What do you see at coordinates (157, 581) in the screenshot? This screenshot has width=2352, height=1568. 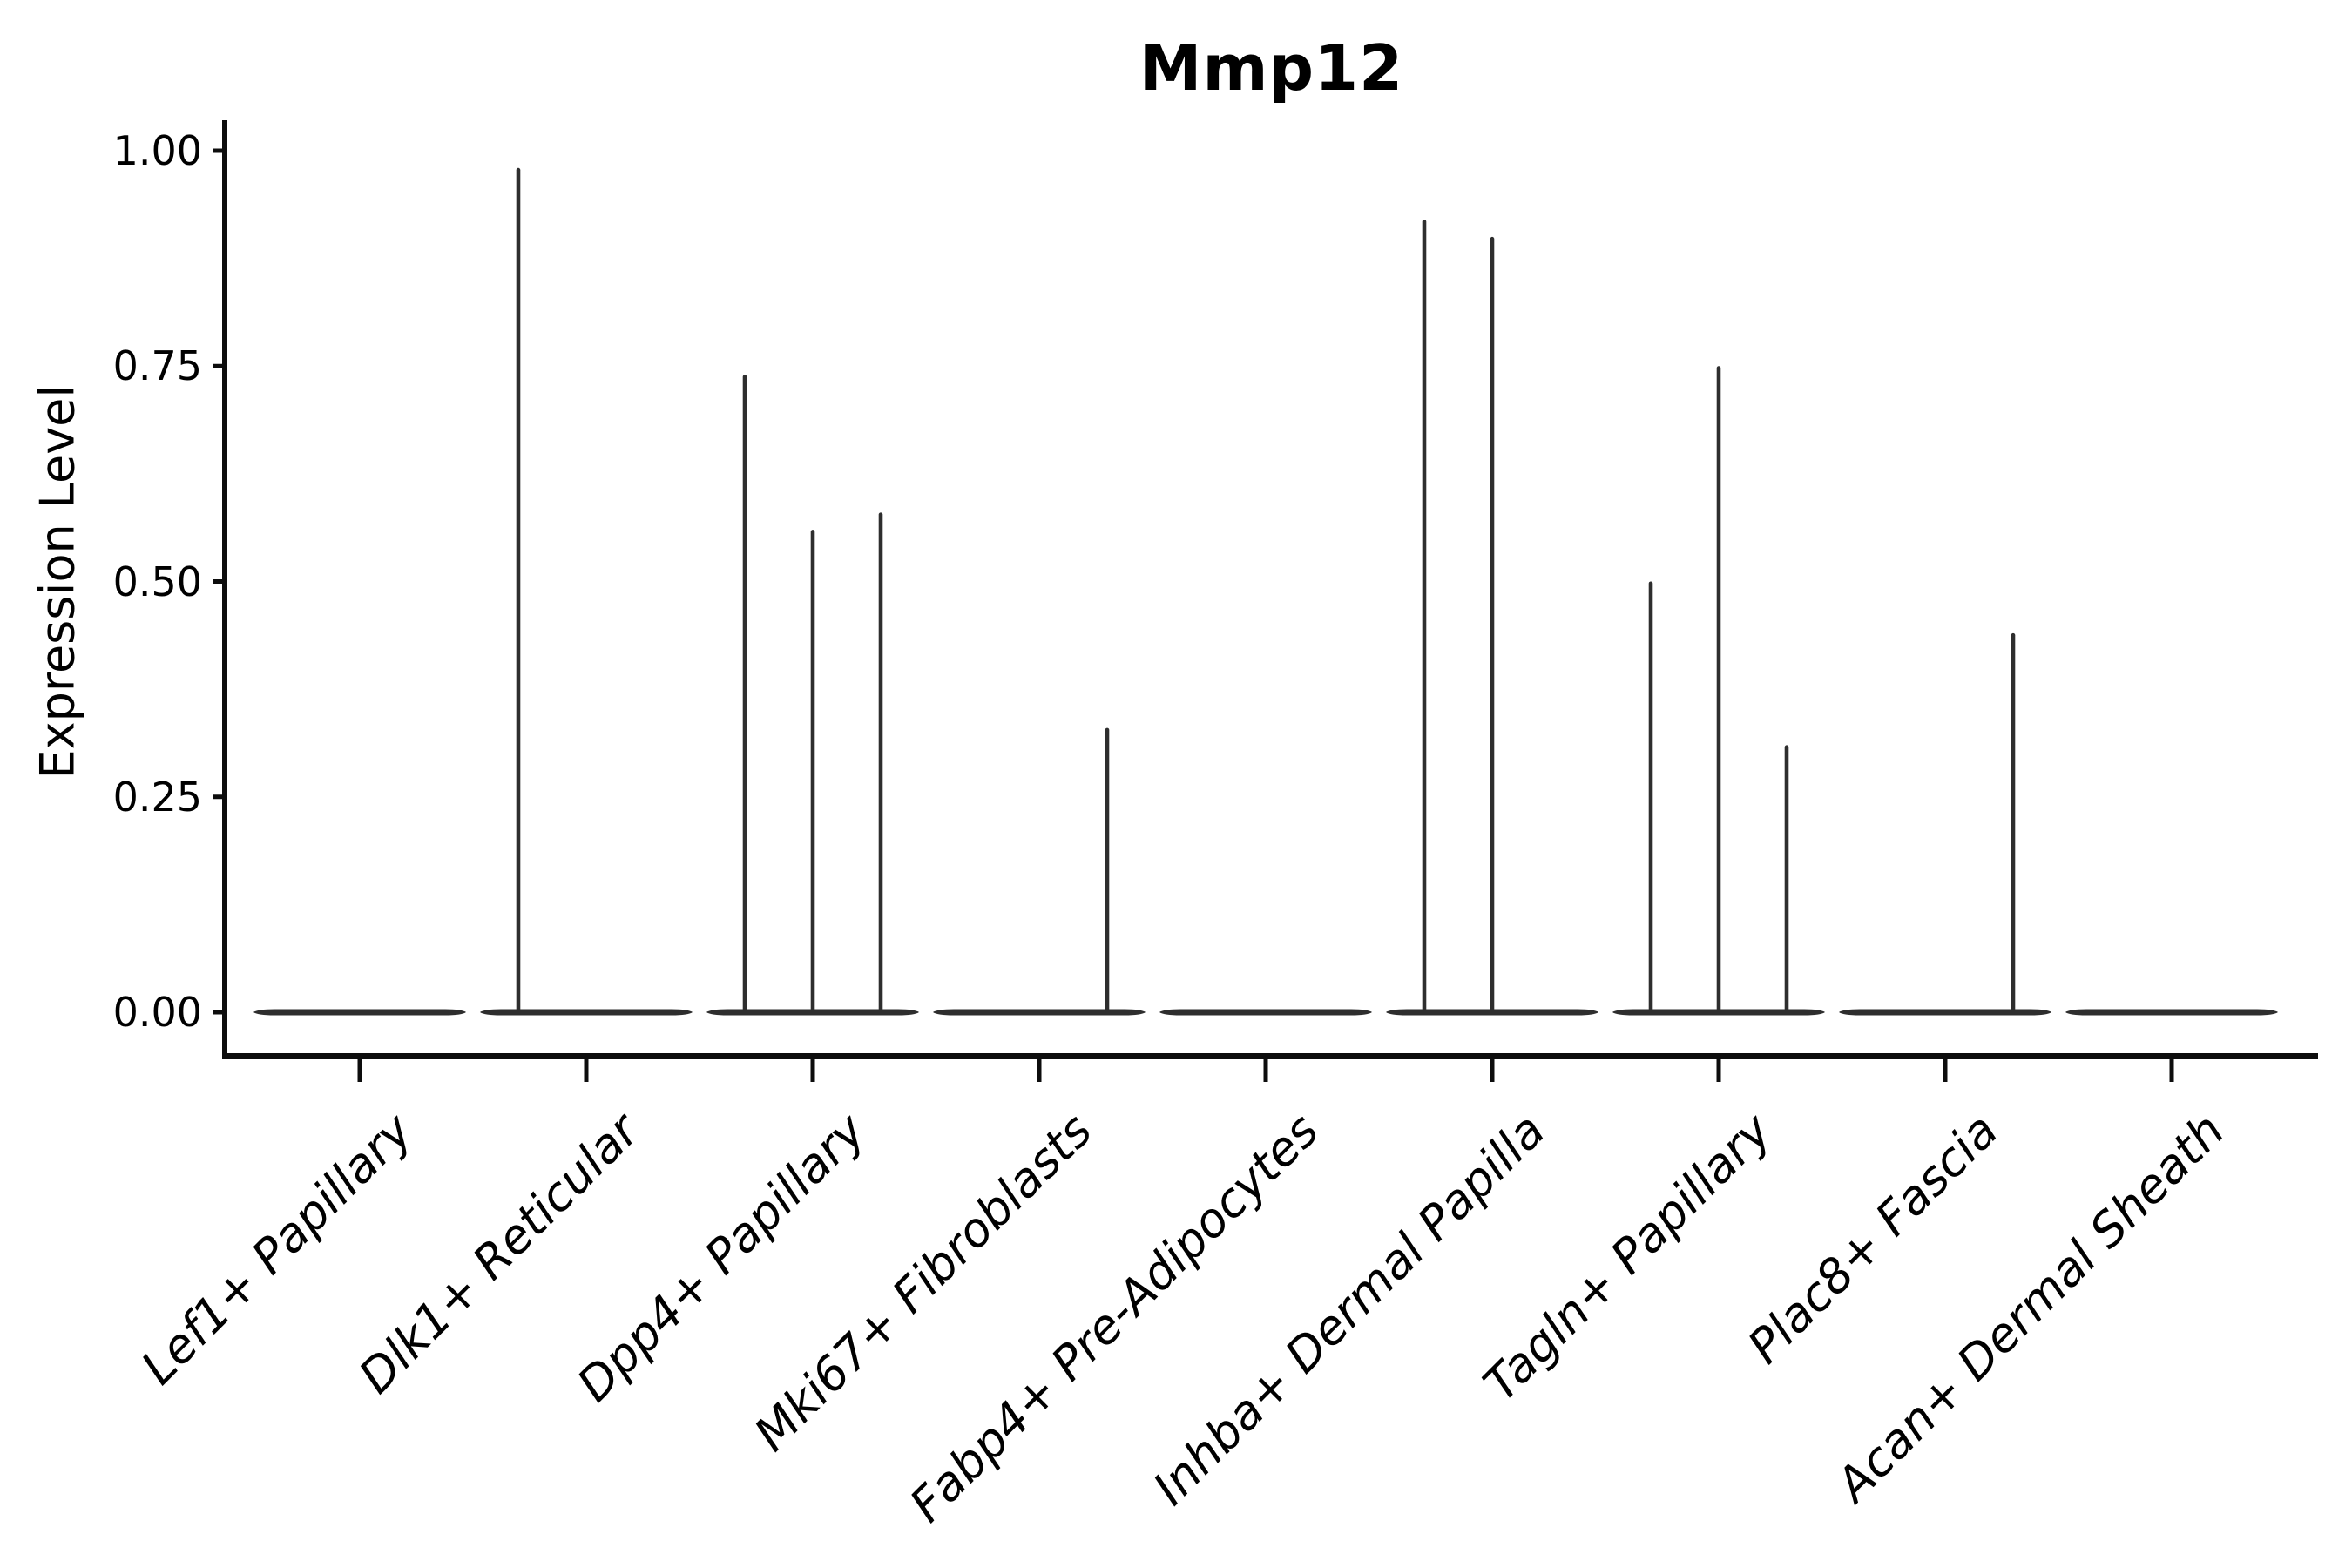 I see `y-tick-label: 0.50` at bounding box center [157, 581].